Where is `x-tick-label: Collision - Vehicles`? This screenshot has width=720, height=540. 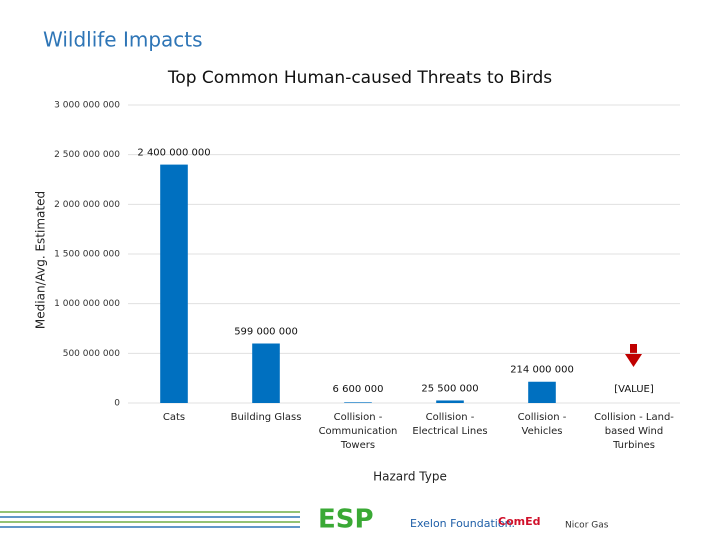 x-tick-label: Collision - Vehicles is located at coordinates (542, 424).